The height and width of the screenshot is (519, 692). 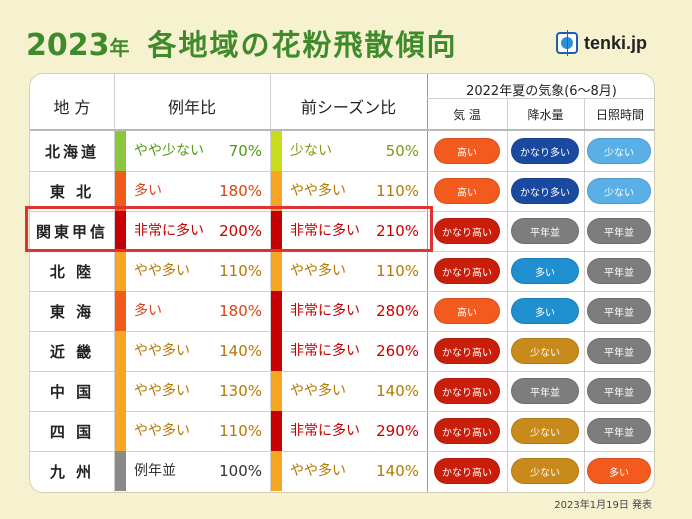 I want to click on prev-level-label: 少ない, so click(x=311, y=151).